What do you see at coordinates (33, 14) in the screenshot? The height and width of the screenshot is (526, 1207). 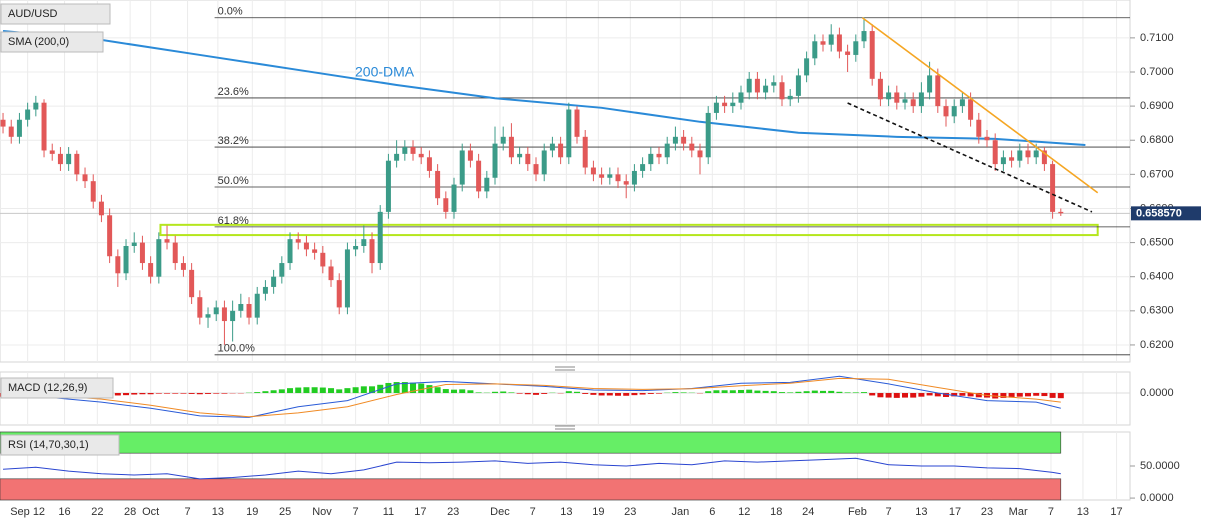 I see `symbol: AUD/USD` at bounding box center [33, 14].